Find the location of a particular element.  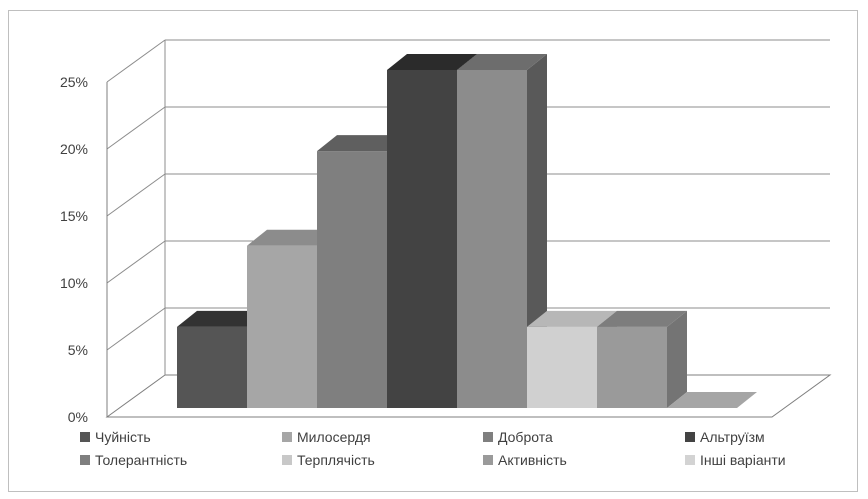

floor is located at coordinates (468, 396).